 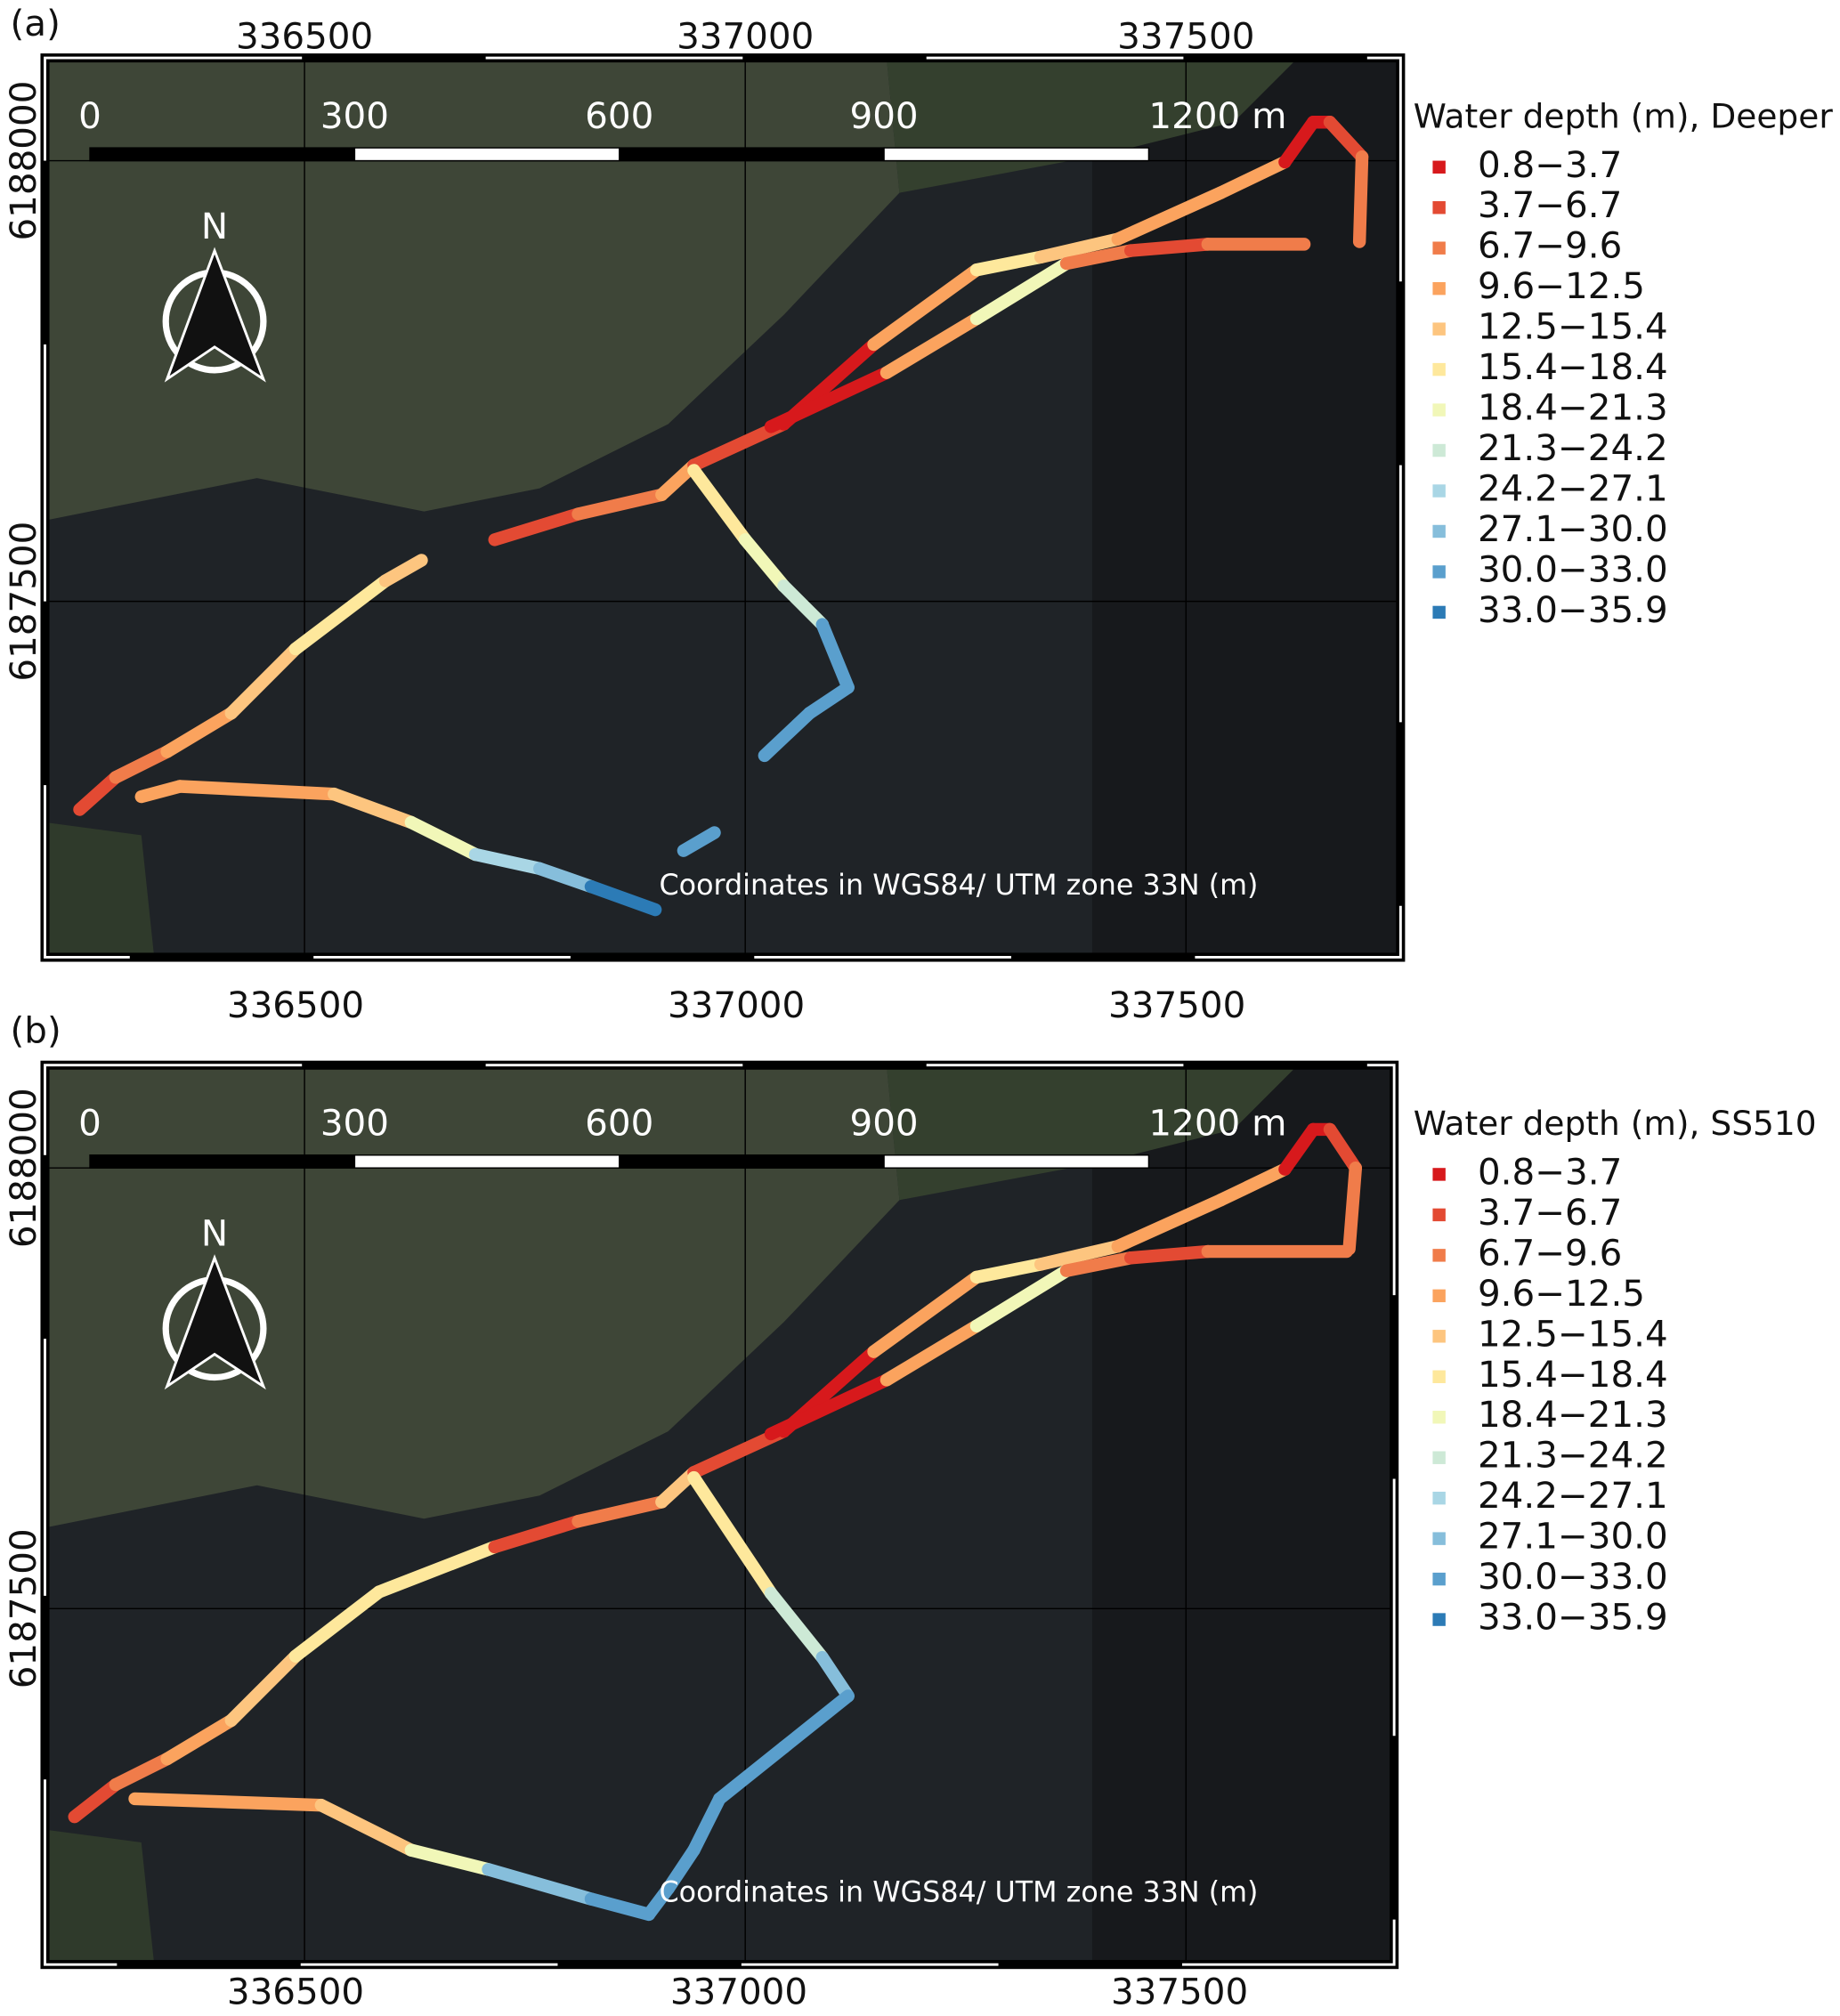 What do you see at coordinates (1624, 115) in the screenshot?
I see `legend-title: Water depth (m), Deeper` at bounding box center [1624, 115].